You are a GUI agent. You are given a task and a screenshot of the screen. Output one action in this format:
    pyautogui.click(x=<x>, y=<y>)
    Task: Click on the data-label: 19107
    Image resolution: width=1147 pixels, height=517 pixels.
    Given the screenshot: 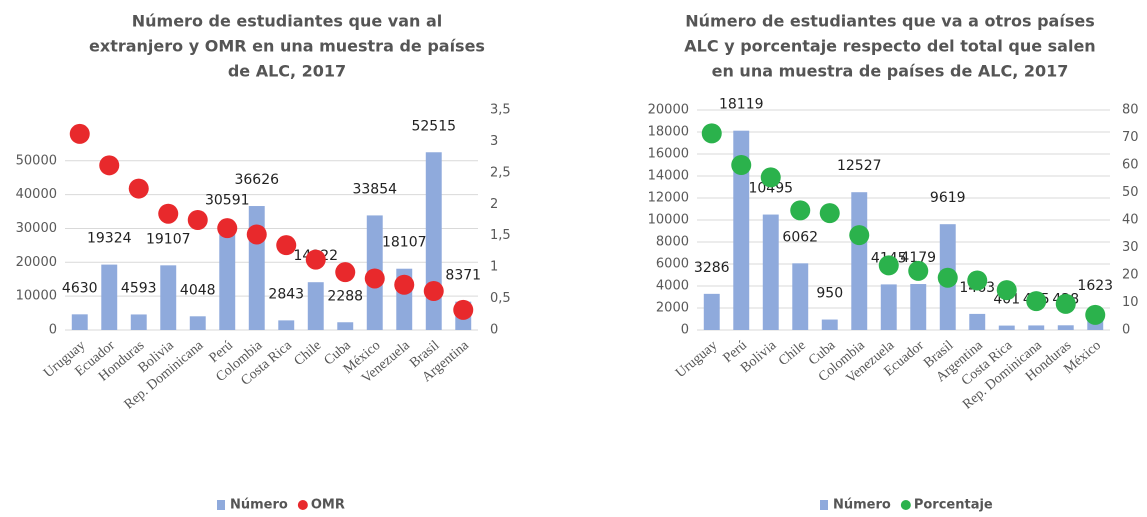 What is the action you would take?
    pyautogui.click(x=168, y=239)
    